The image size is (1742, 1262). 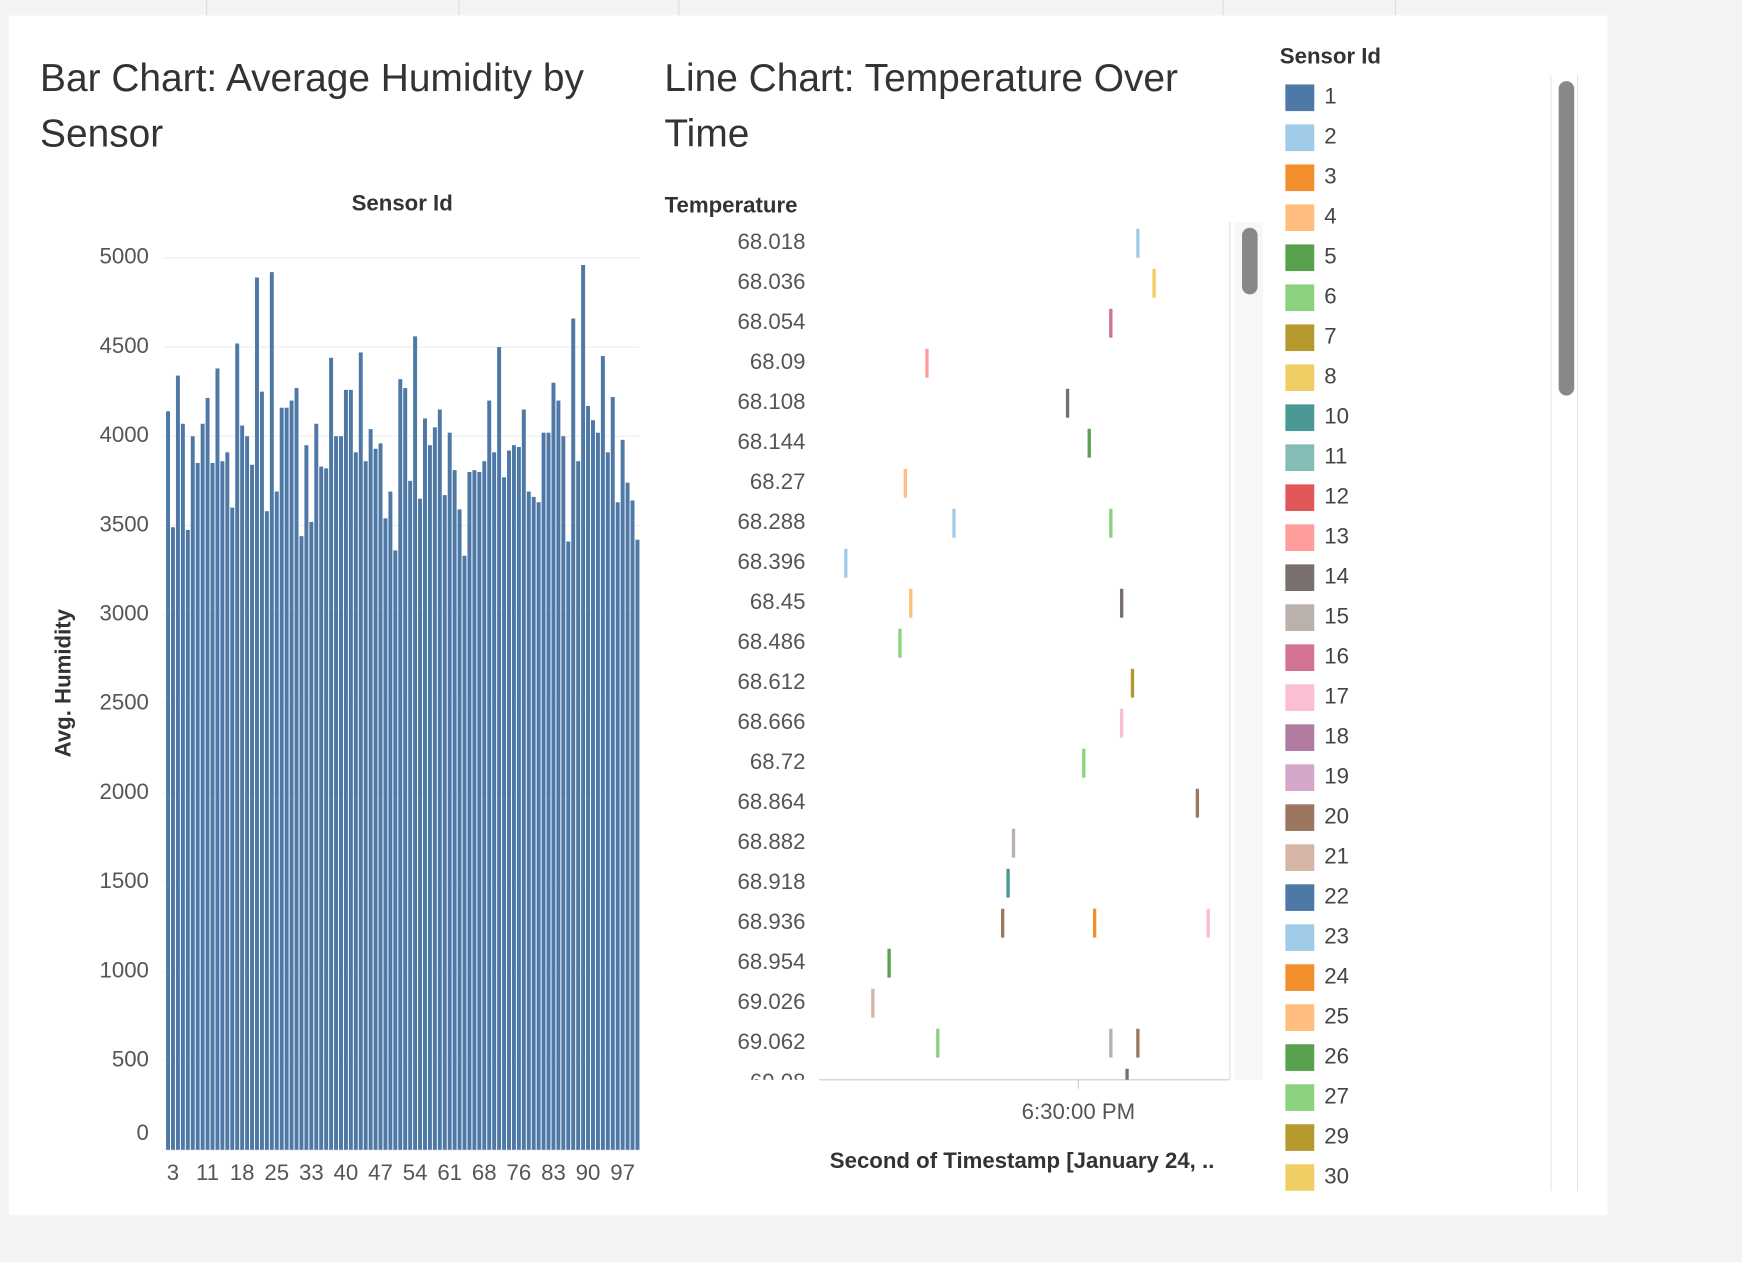 I want to click on x-tick-label: 3, so click(x=173, y=1172).